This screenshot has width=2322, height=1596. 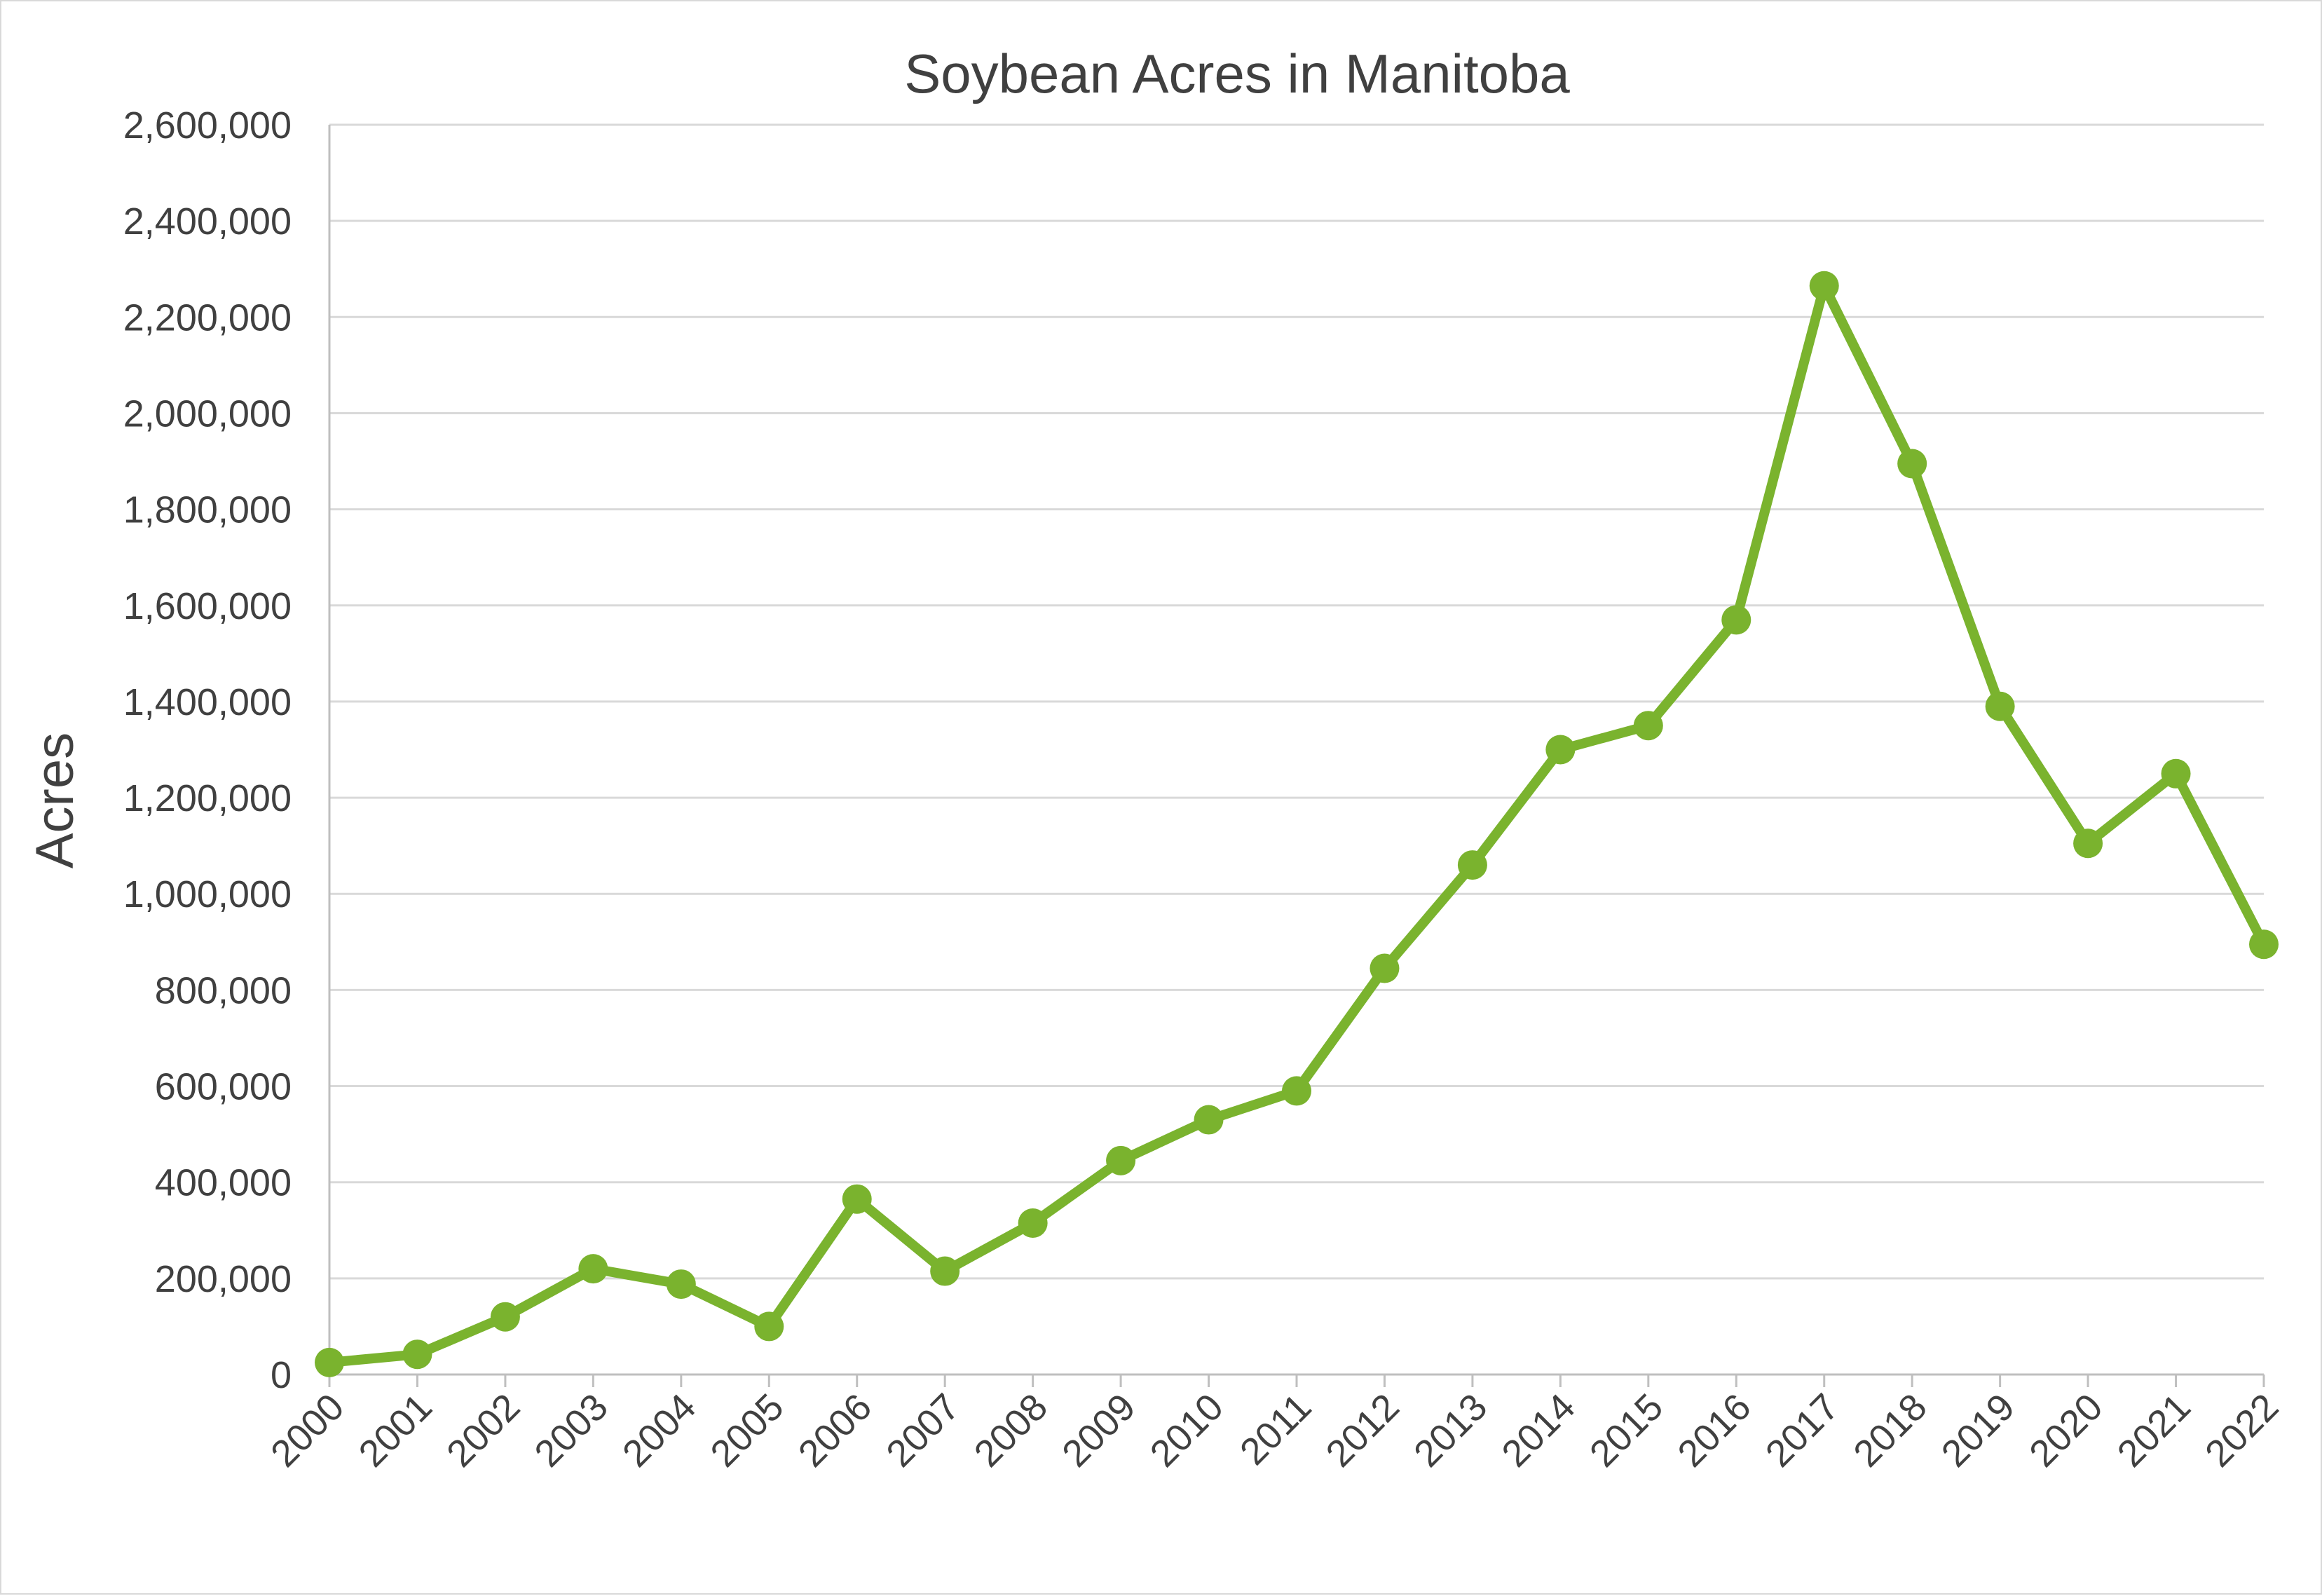 I want to click on data-point-2007, so click(x=945, y=1271).